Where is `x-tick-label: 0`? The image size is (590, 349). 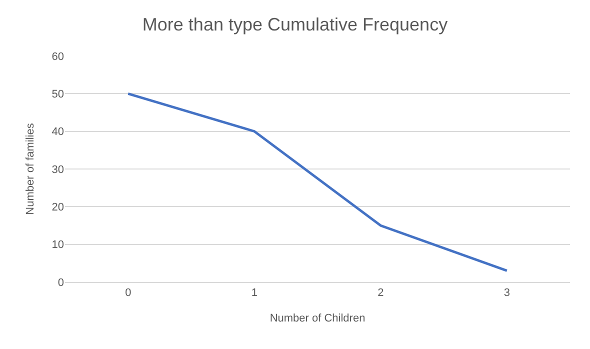 x-tick-label: 0 is located at coordinates (128, 293).